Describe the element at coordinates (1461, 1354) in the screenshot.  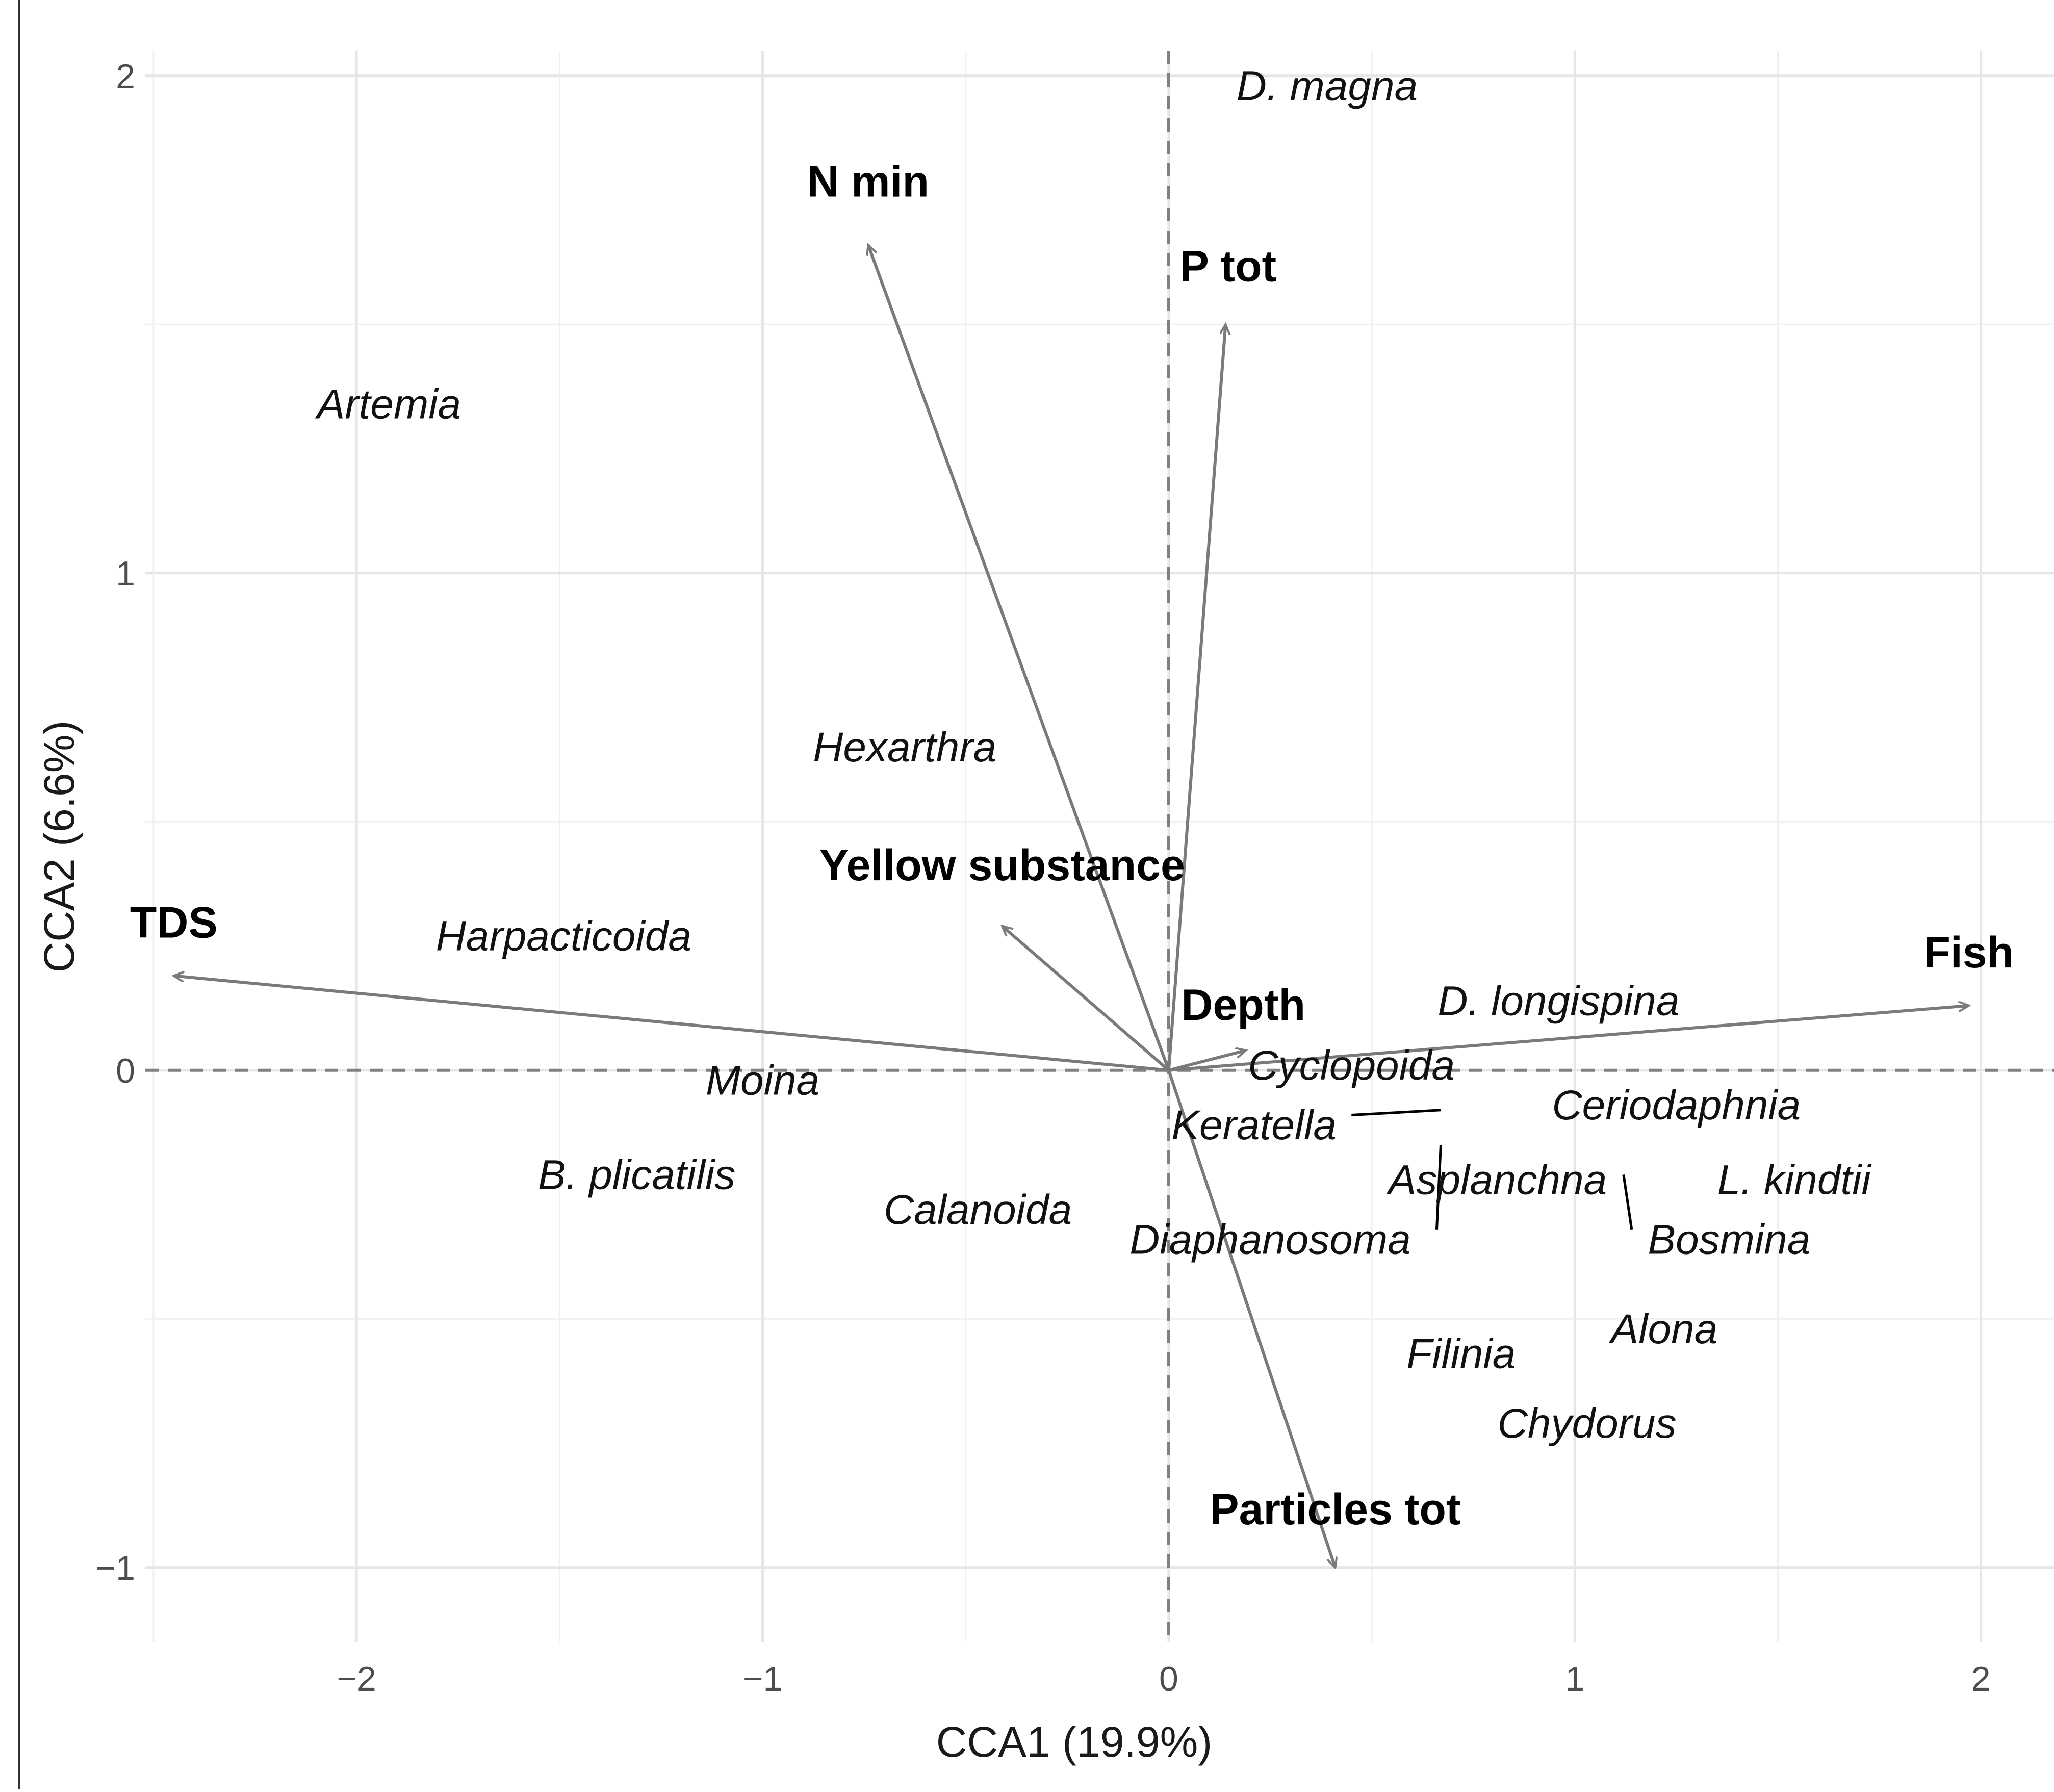
I see `species-label-filinia: Filinia` at that location.